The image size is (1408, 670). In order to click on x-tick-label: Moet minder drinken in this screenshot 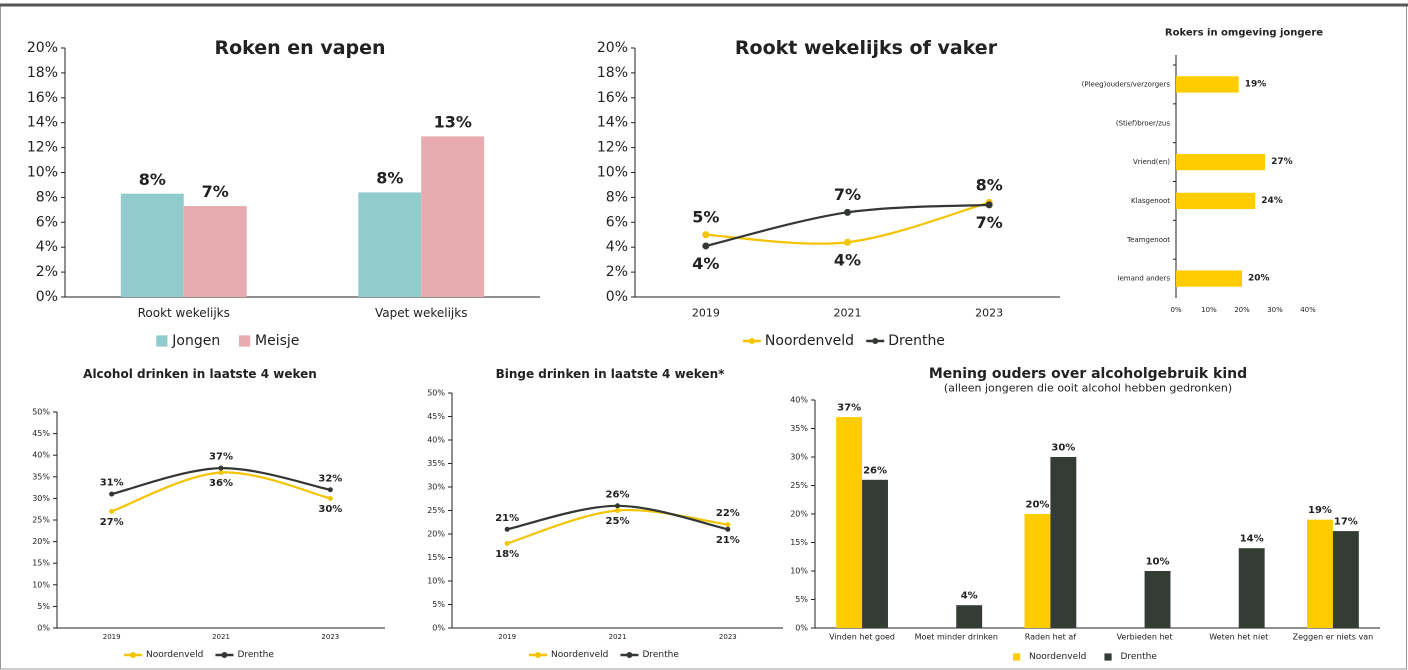, I will do `click(956, 637)`.